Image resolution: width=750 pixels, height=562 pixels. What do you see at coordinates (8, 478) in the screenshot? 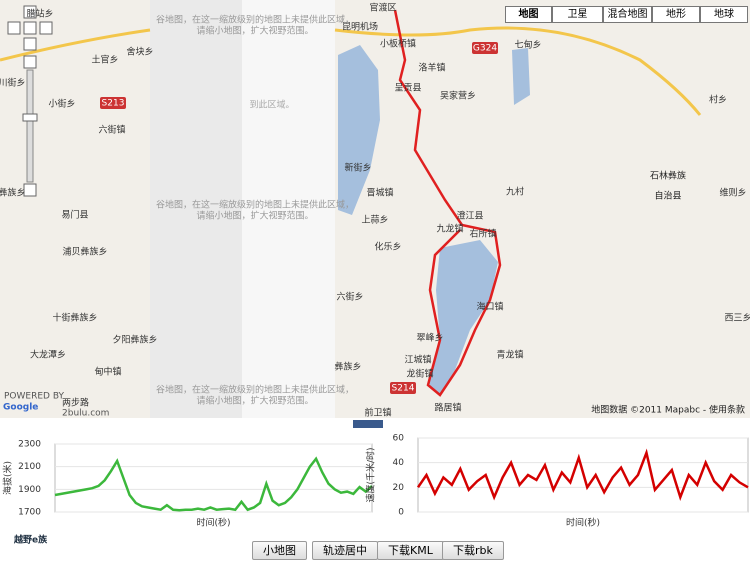
I see `y-axis-label: 海拔(米)` at bounding box center [8, 478].